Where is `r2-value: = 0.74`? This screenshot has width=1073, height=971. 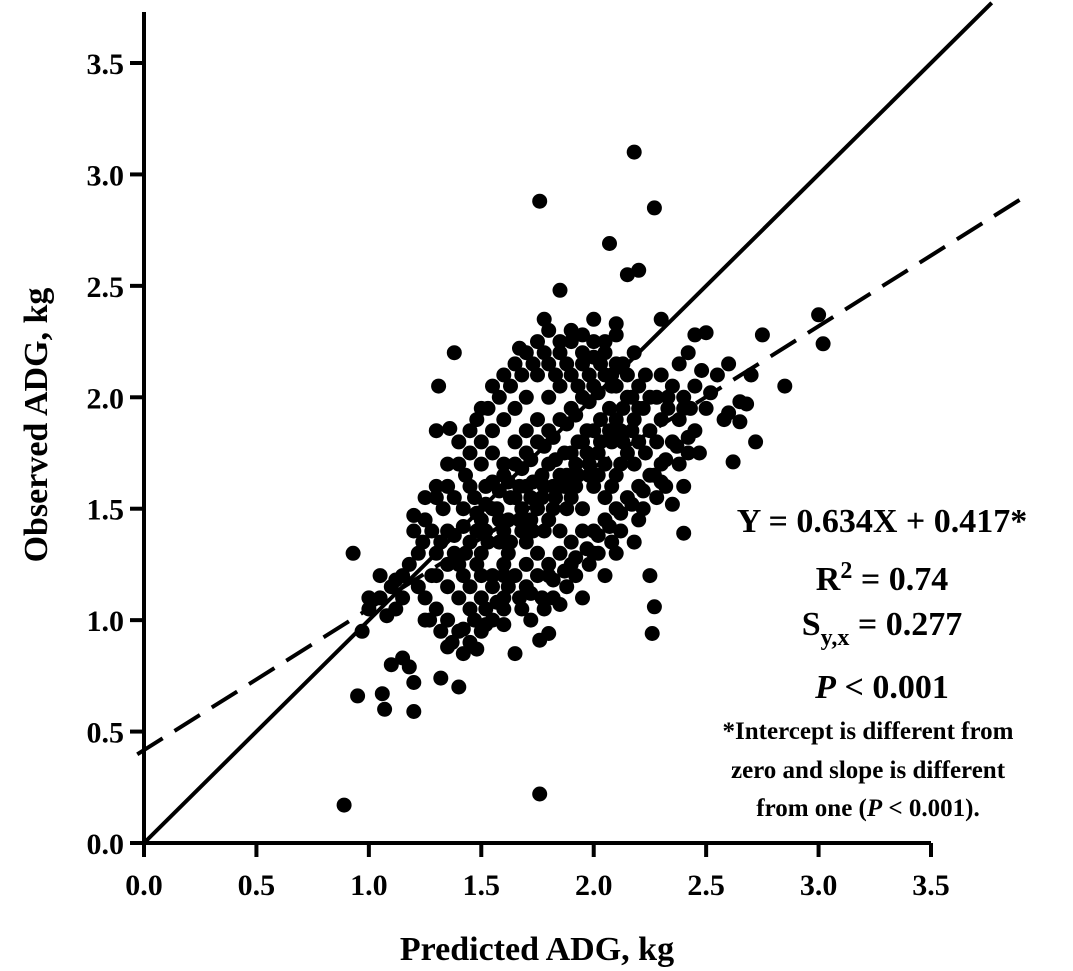
r2-value: = 0.74 is located at coordinates (900, 579).